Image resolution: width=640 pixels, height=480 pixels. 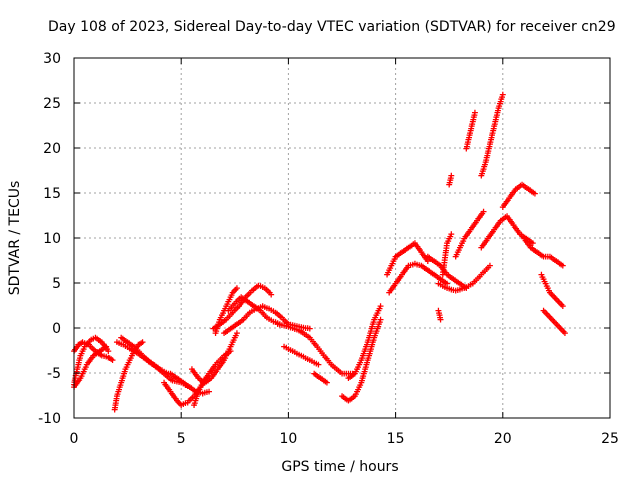 What do you see at coordinates (181, 439) in the screenshot?
I see `x-tick-label: 5` at bounding box center [181, 439].